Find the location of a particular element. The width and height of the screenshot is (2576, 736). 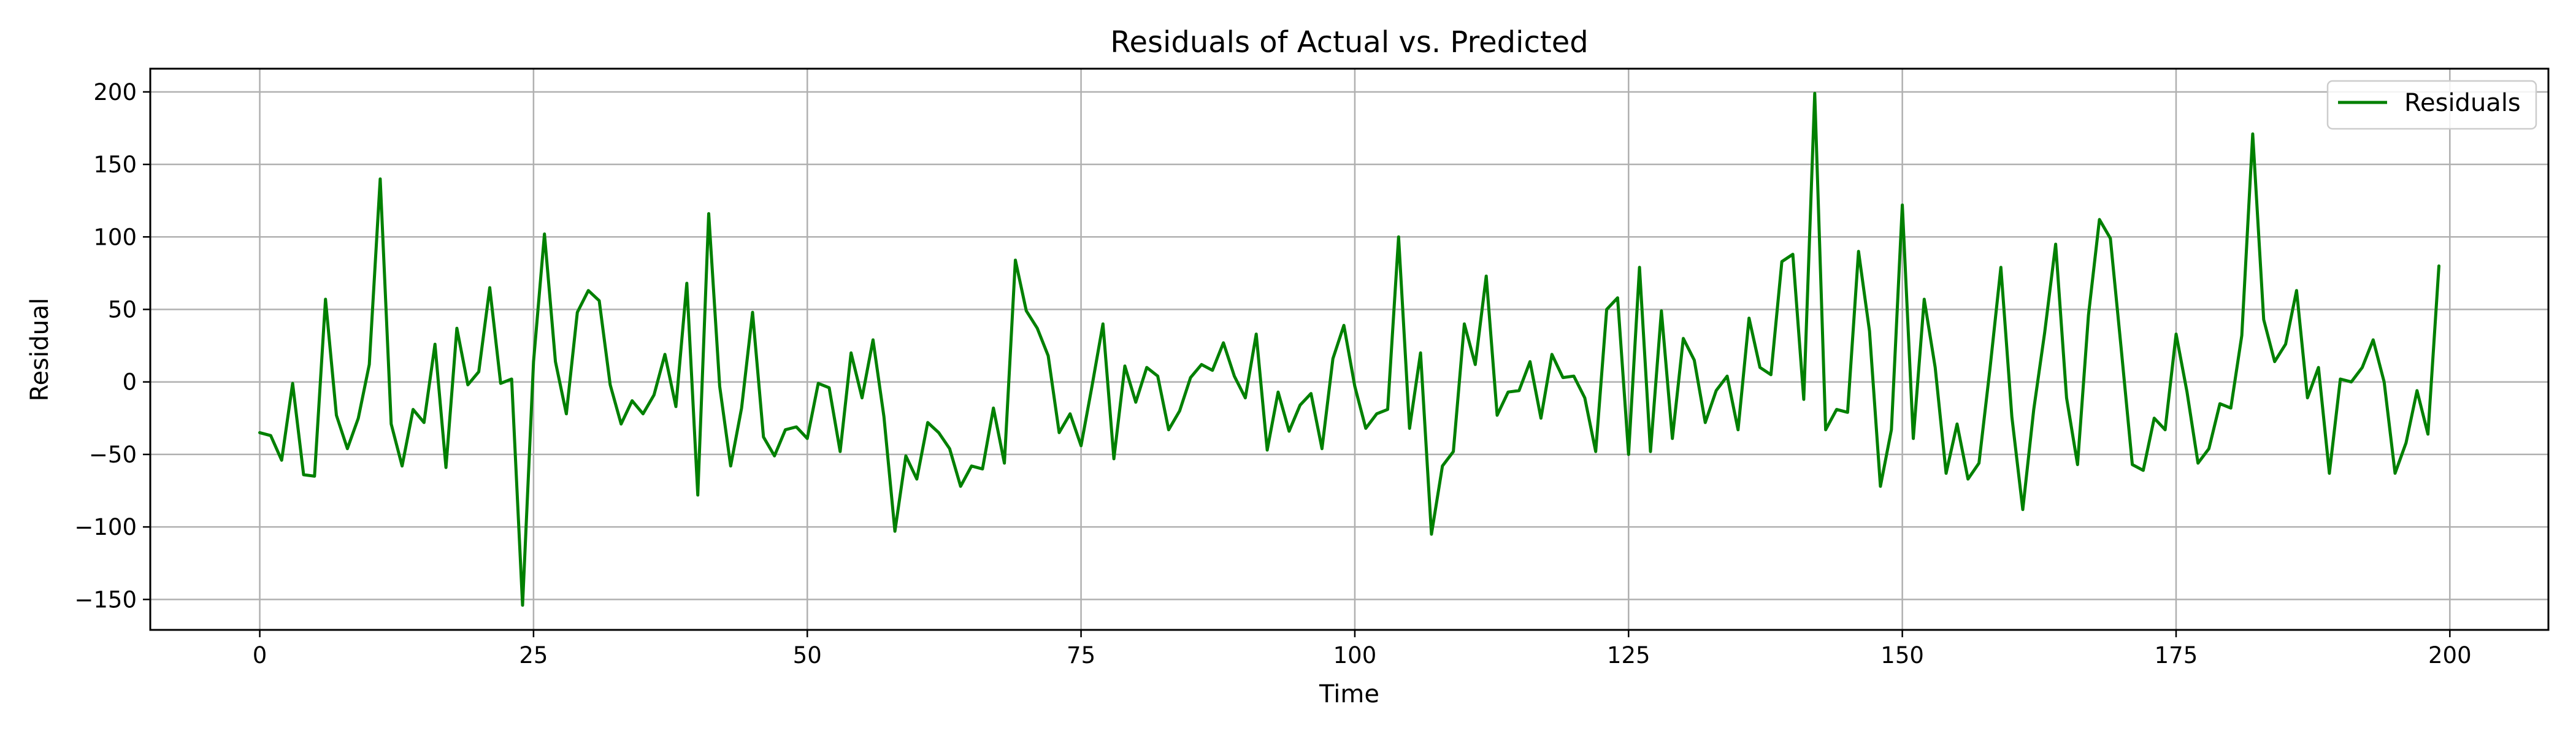

x-tick-label: 50 is located at coordinates (807, 655).